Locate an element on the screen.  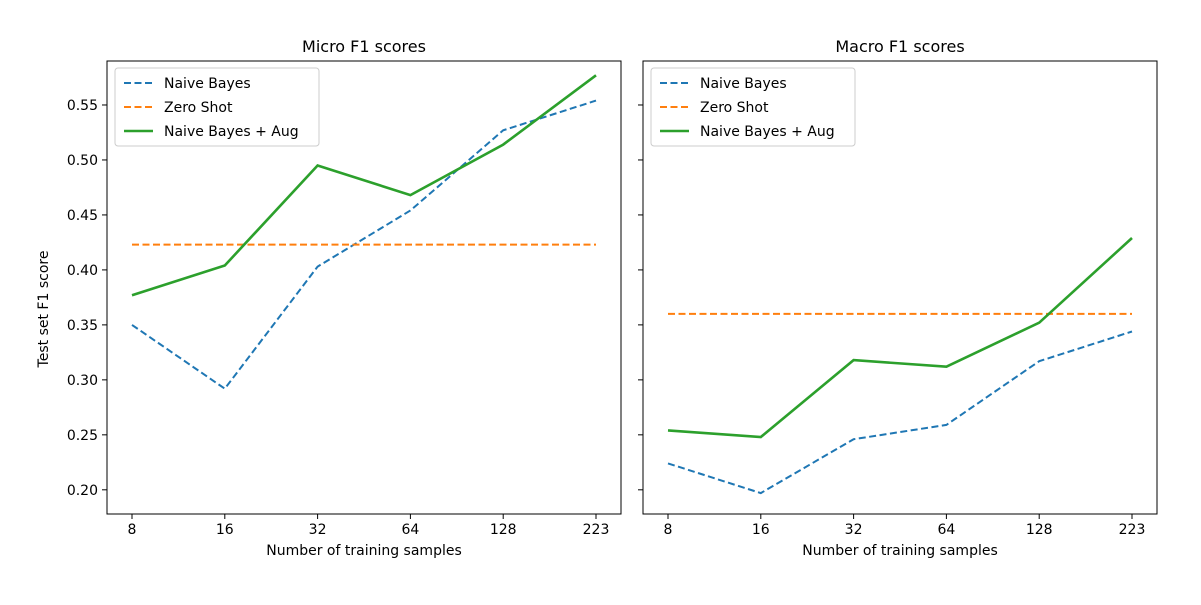
micro-y-tick-label: 0.30 is located at coordinates (82, 381).